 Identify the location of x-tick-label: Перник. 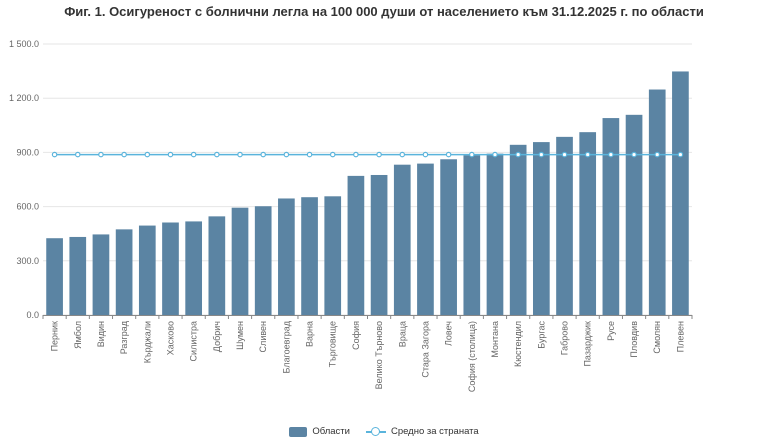
(55, 336).